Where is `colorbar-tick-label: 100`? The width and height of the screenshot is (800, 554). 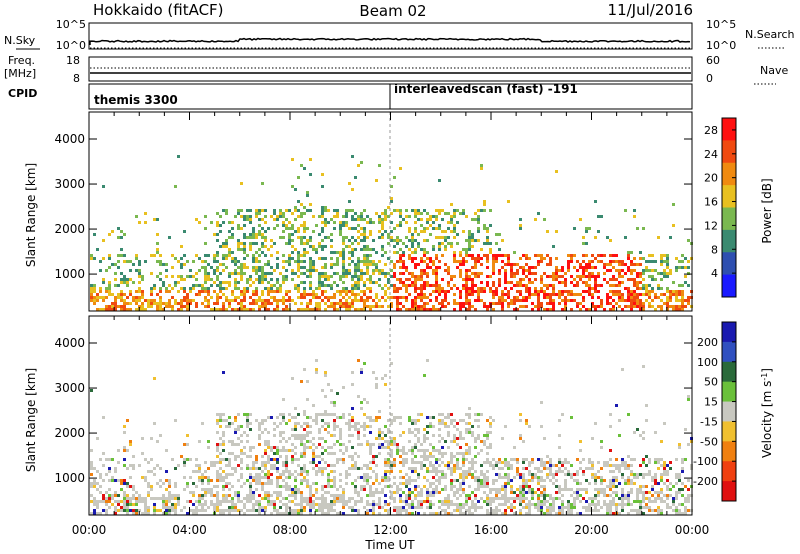
colorbar-tick-label: 100 is located at coordinates (707, 362).